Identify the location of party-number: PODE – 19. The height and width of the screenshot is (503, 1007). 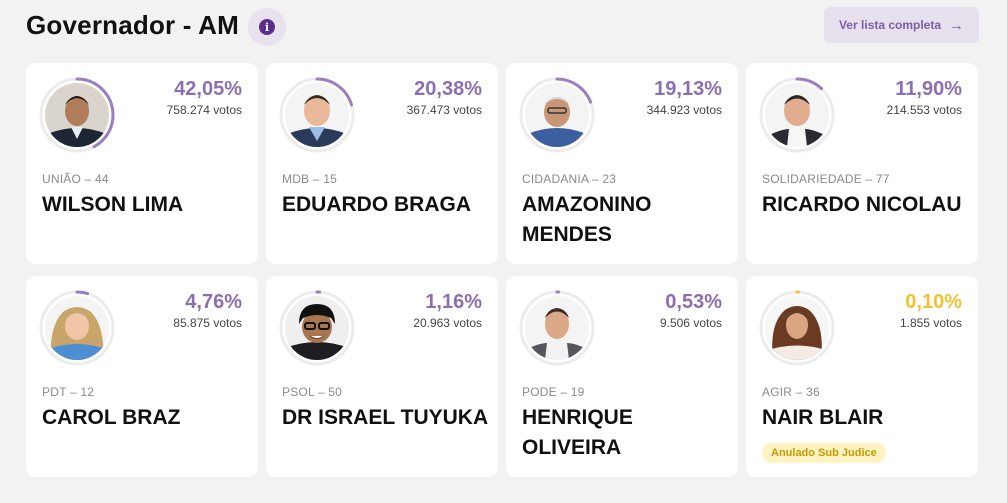
(553, 392).